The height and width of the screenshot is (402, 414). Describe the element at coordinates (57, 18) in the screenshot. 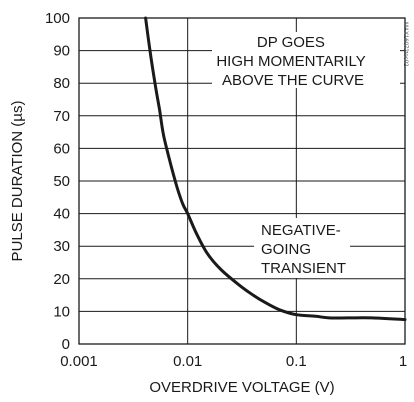

I see `y-tick-label: 100` at that location.